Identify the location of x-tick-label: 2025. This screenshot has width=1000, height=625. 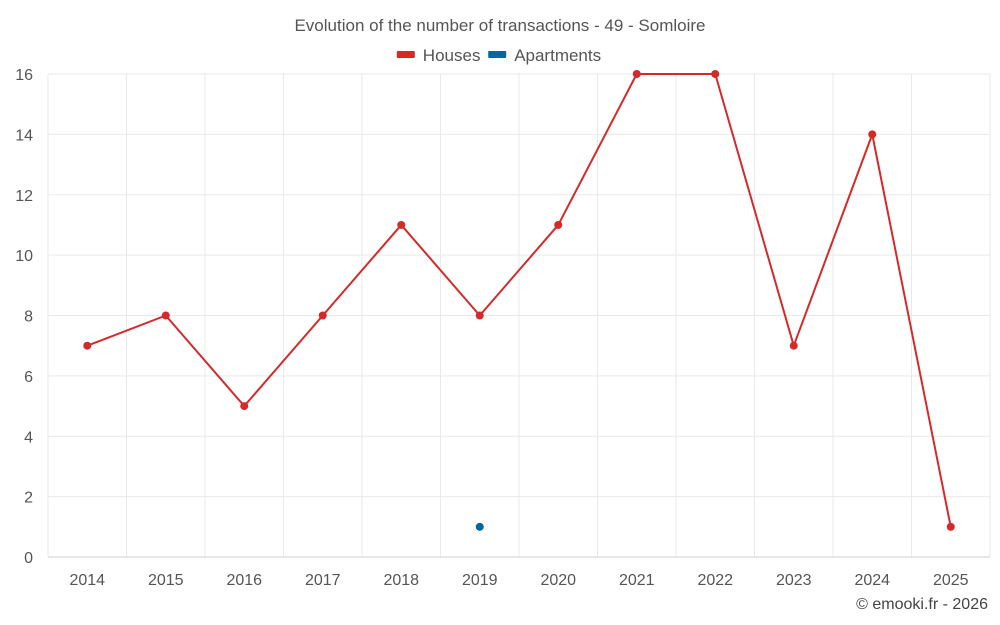
(951, 580).